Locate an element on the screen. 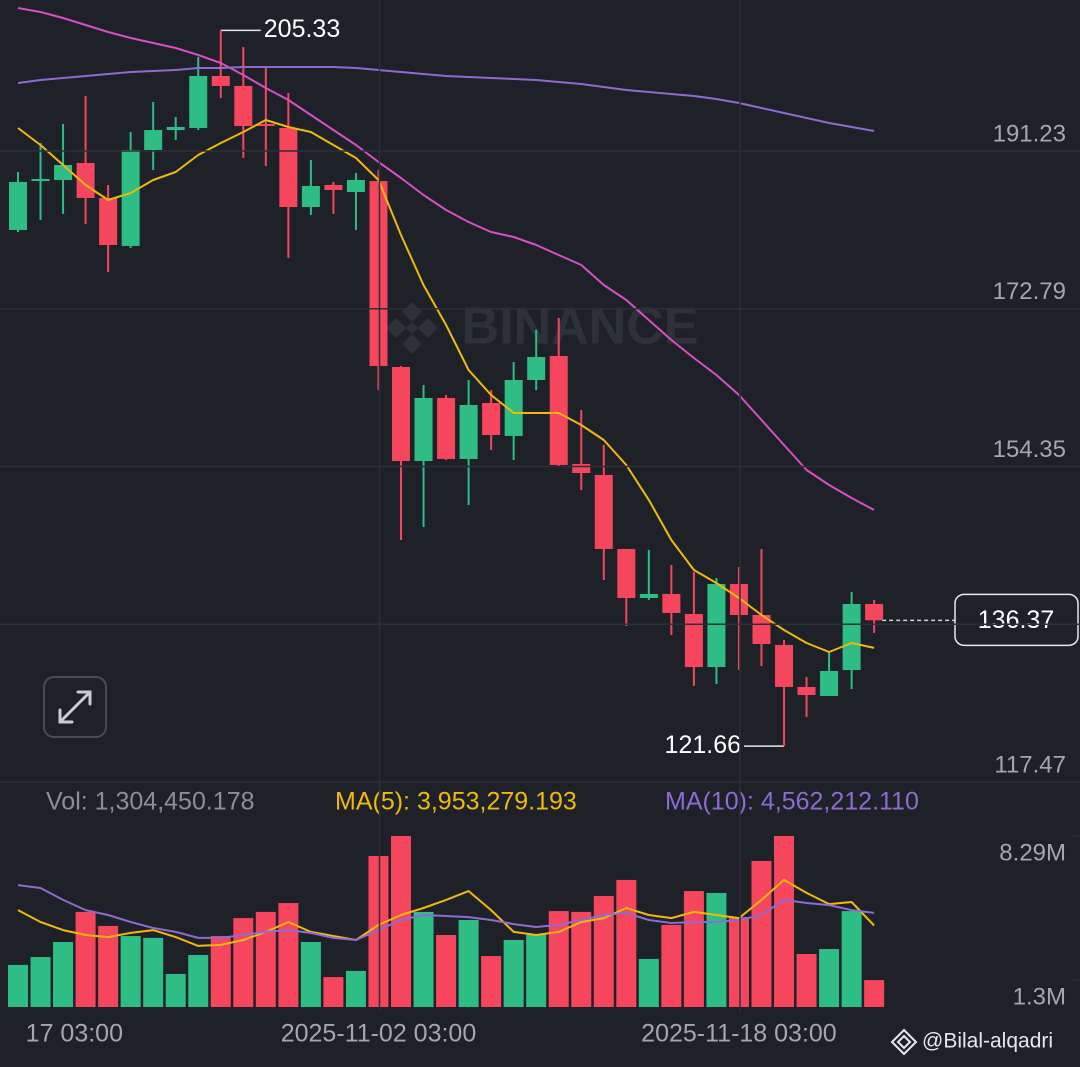 Image resolution: width=1080 pixels, height=1067 pixels. x-tick-label: 17 03:00 is located at coordinates (74, 1034).